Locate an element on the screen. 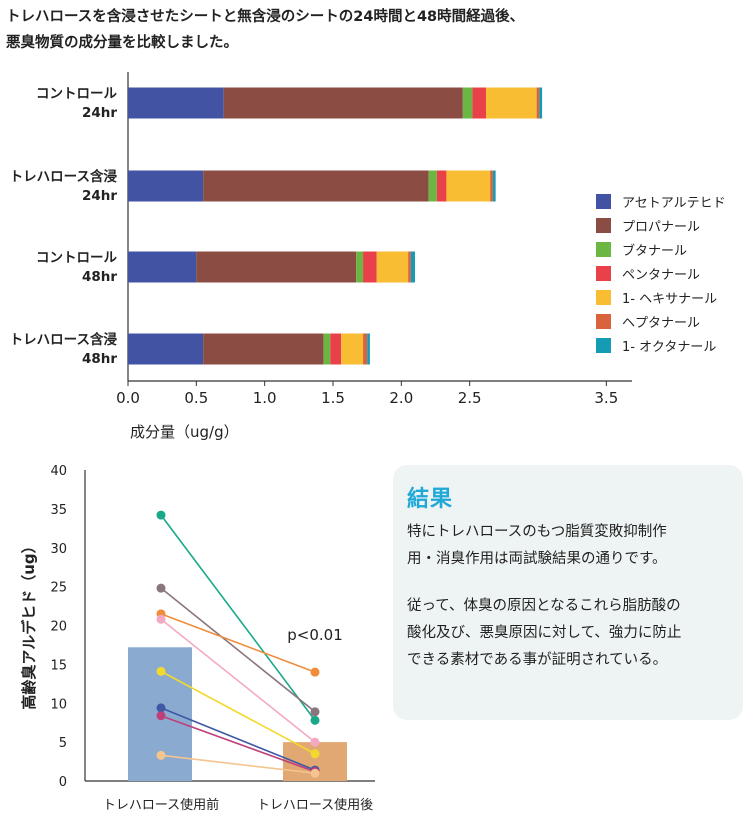  category-label: トレハロース使用前 is located at coordinates (161, 805).